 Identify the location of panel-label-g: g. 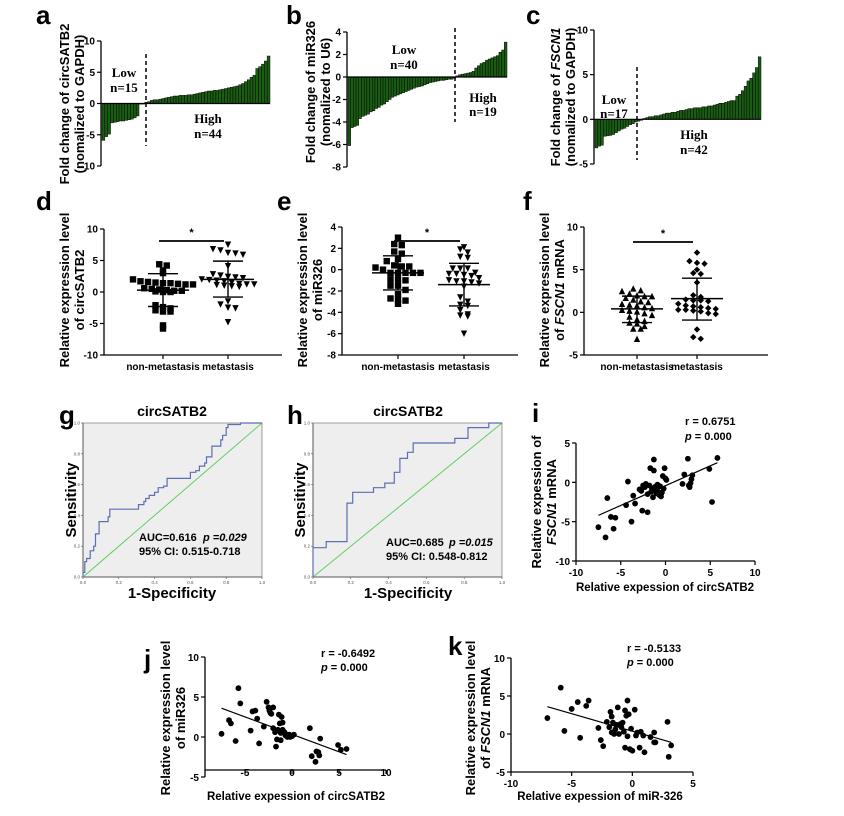
(67, 415).